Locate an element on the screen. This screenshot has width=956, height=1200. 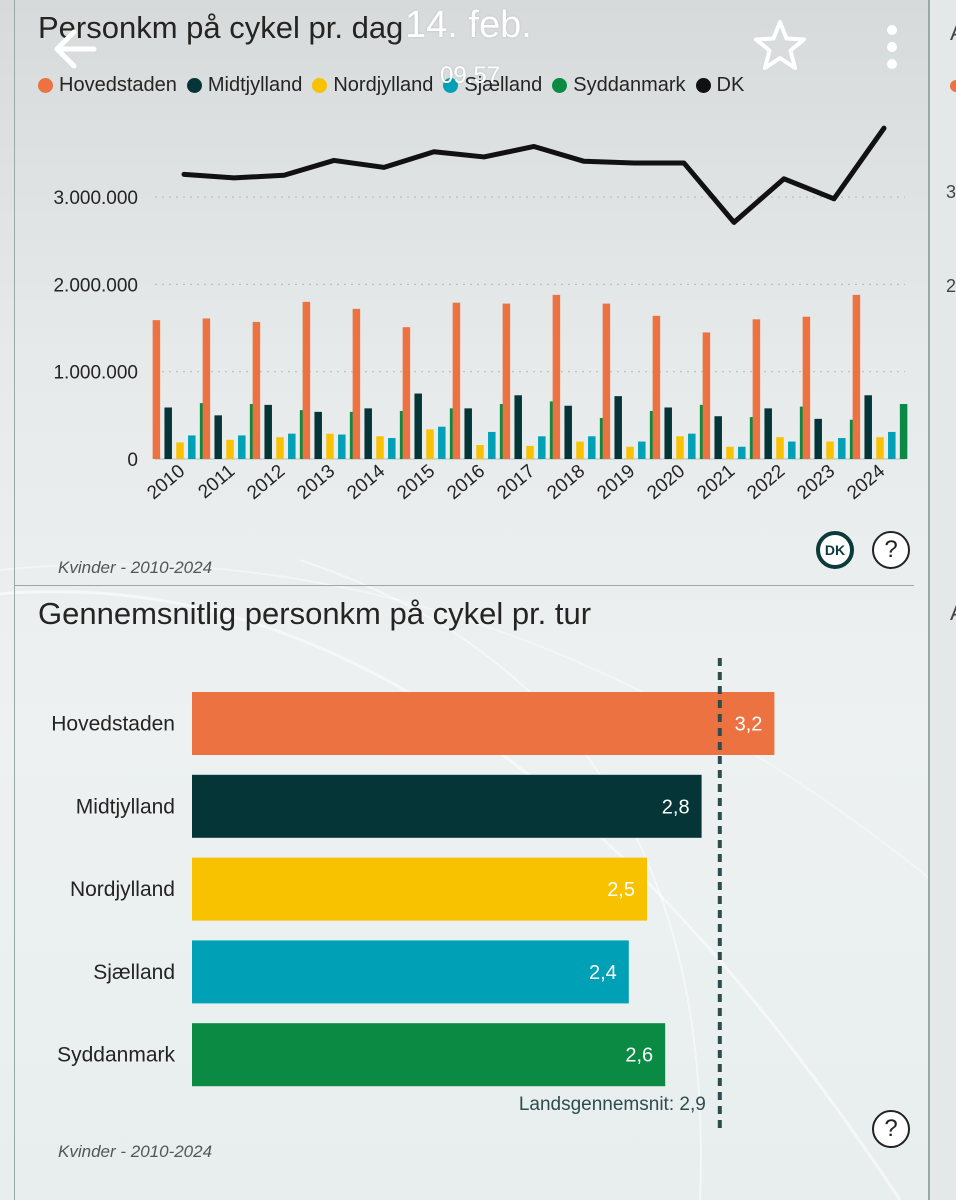
bottom-chart-footnote: Kvinder - 2010-2024 is located at coordinates (135, 1151).